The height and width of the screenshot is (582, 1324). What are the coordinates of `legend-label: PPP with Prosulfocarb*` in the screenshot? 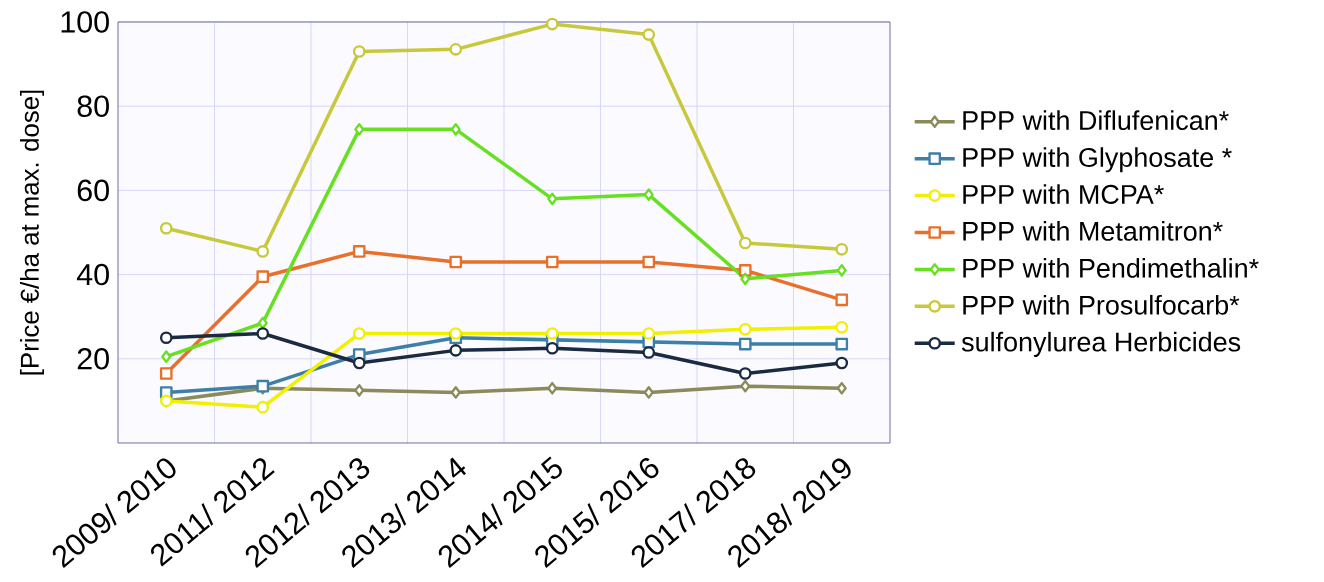 It's located at (1101, 304).